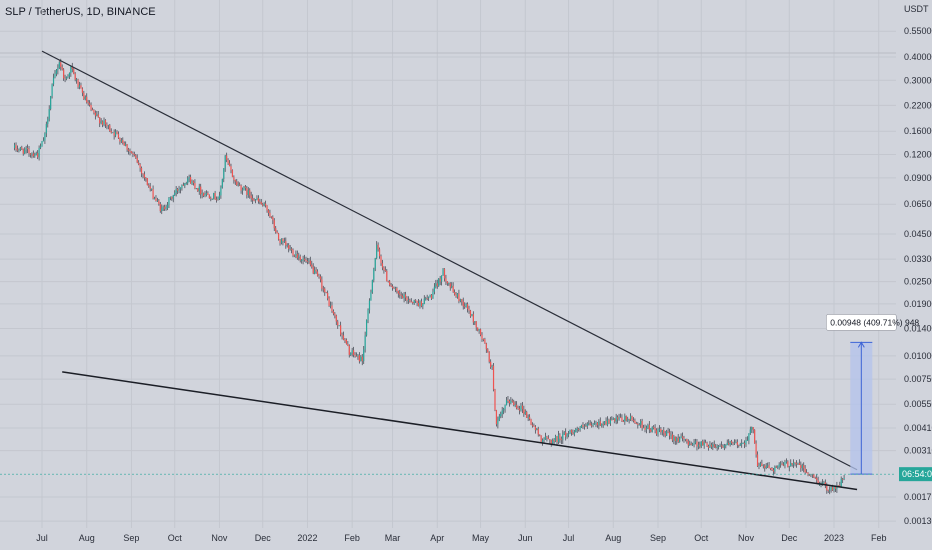 The height and width of the screenshot is (550, 932). What do you see at coordinates (879, 538) in the screenshot?
I see `x-tick-label: Feb` at bounding box center [879, 538].